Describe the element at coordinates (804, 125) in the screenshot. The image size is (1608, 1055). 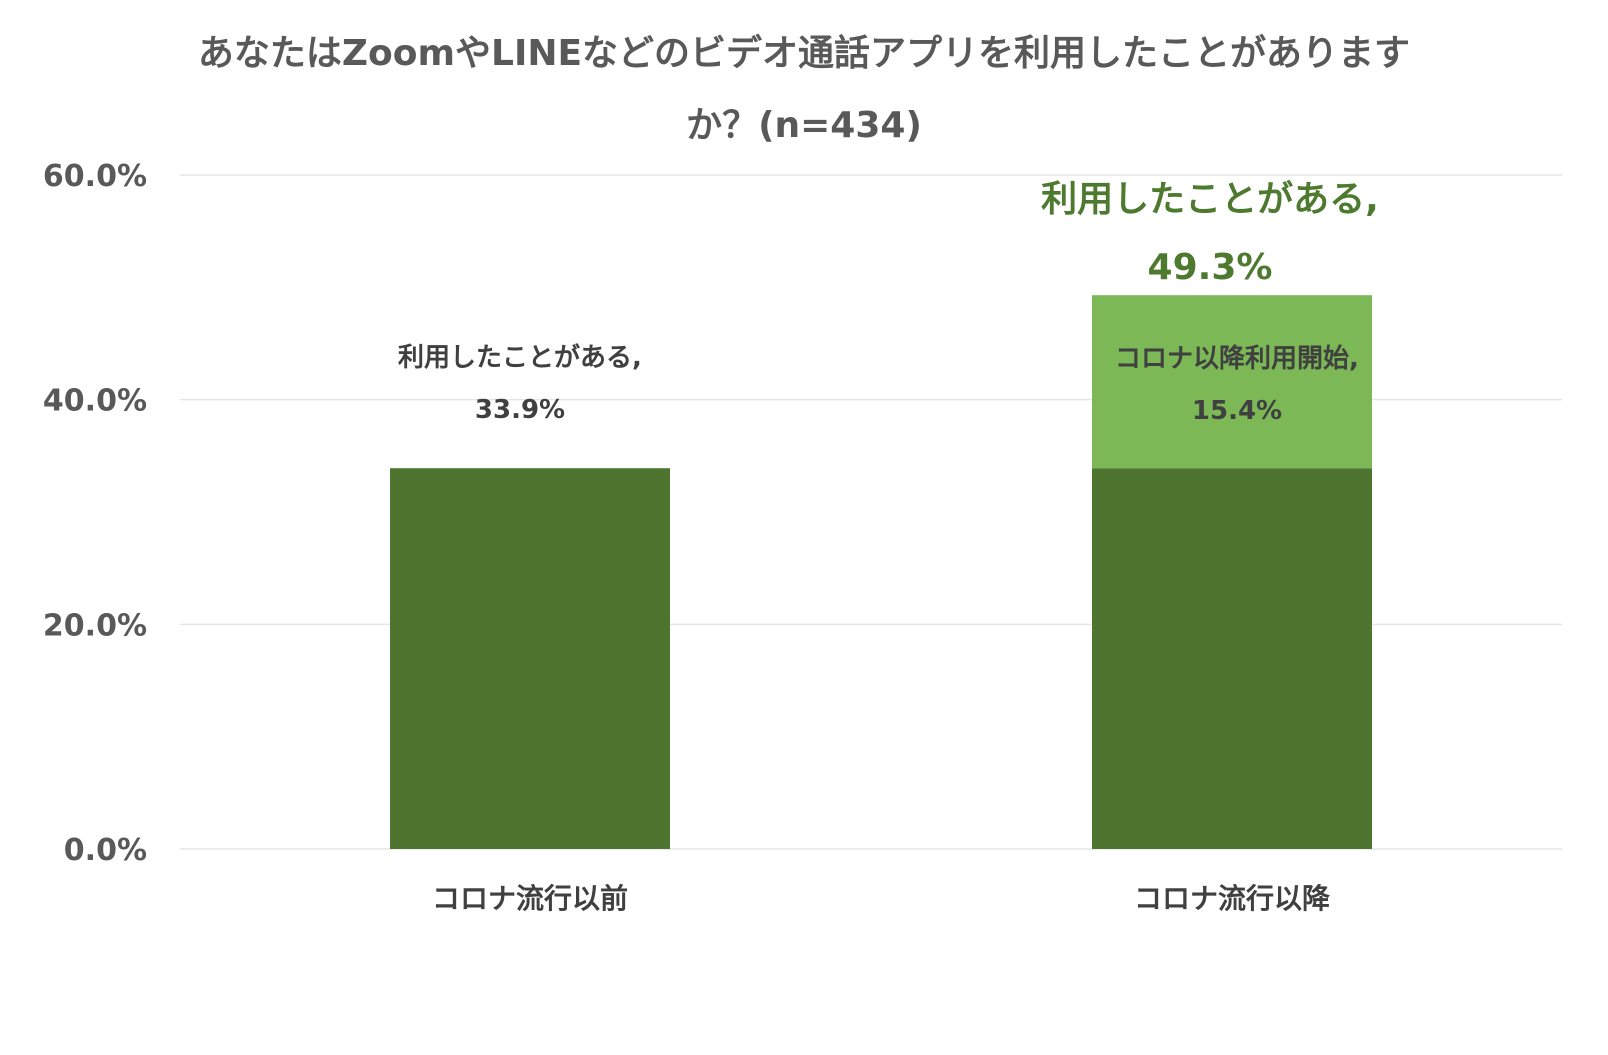
I see `chart-title-line-2: か？(n=434)` at that location.